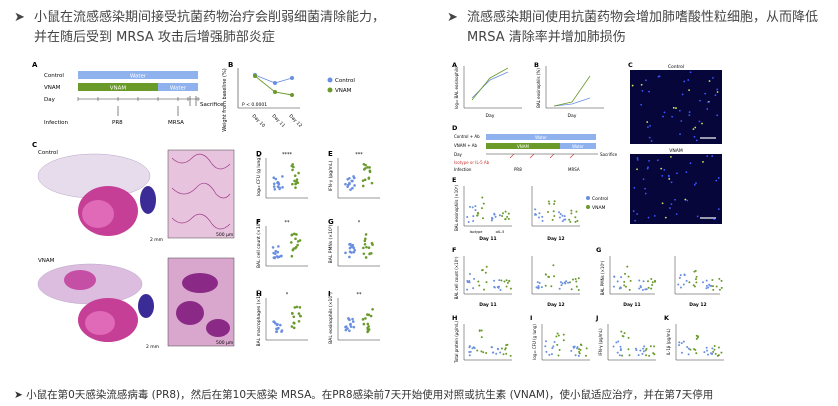 The height and width of the screenshot is (406, 838). Describe the element at coordinates (518, 169) in the screenshot. I see `r-event-pr8: PR8` at that location.